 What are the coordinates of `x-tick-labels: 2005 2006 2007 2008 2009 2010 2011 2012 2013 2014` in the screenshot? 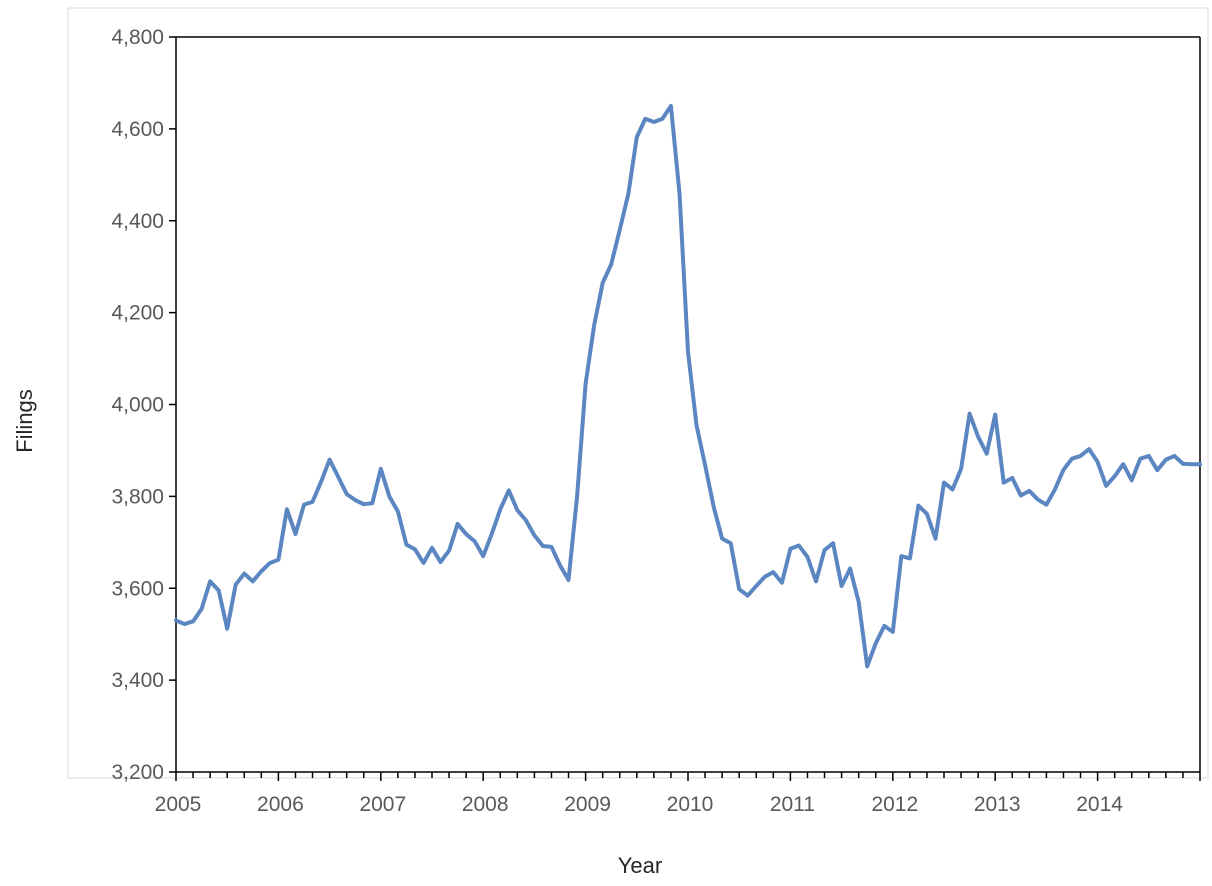 It's located at (639, 804).